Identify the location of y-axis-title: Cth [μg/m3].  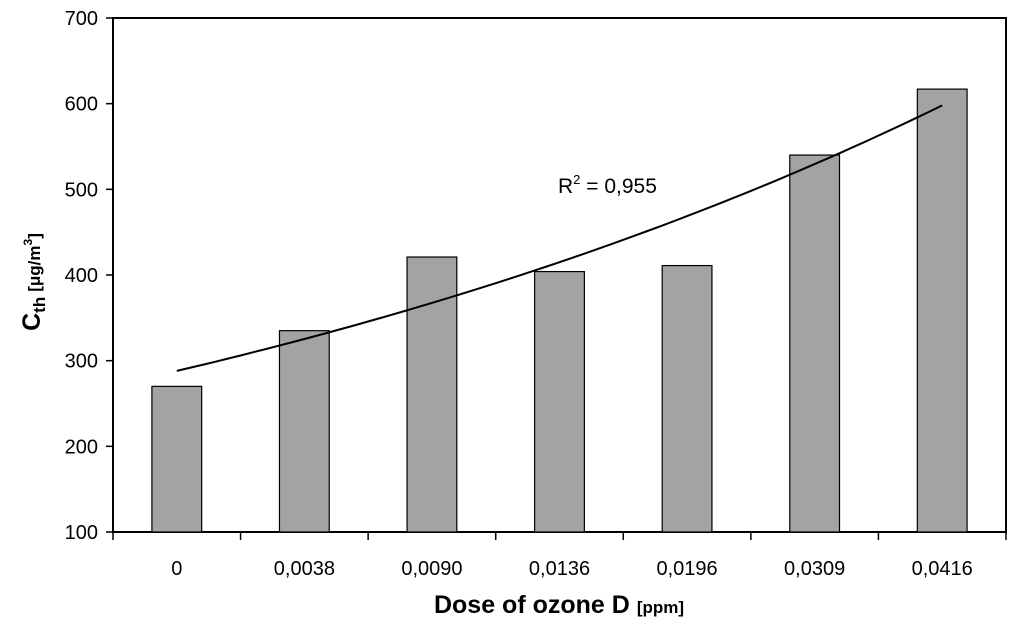
(33, 282).